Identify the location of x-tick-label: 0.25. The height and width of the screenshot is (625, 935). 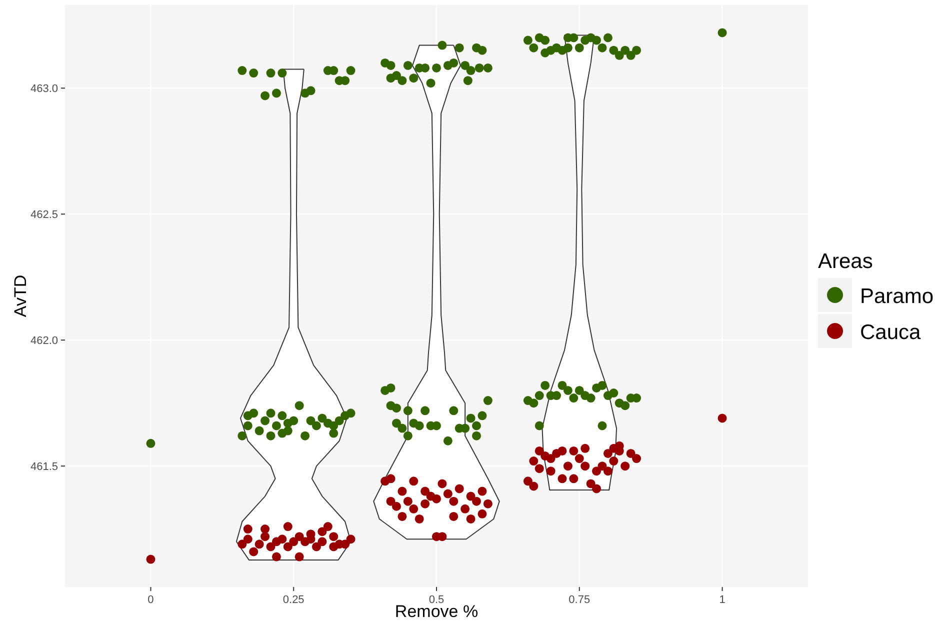
(293, 600).